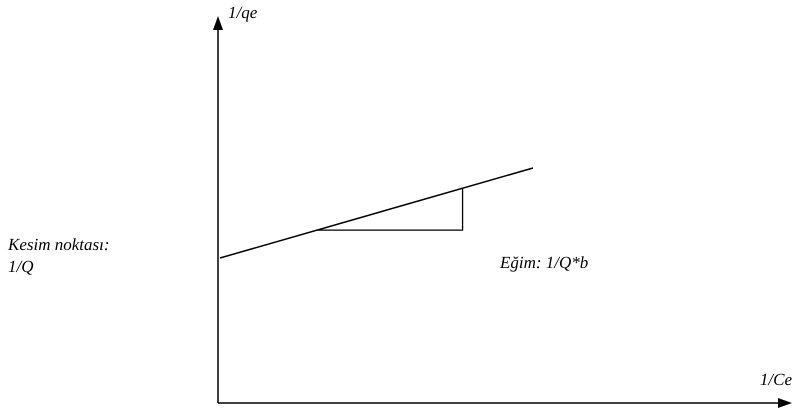  What do you see at coordinates (776, 379) in the screenshot?
I see `x-axis-title: 1/Ce` at bounding box center [776, 379].